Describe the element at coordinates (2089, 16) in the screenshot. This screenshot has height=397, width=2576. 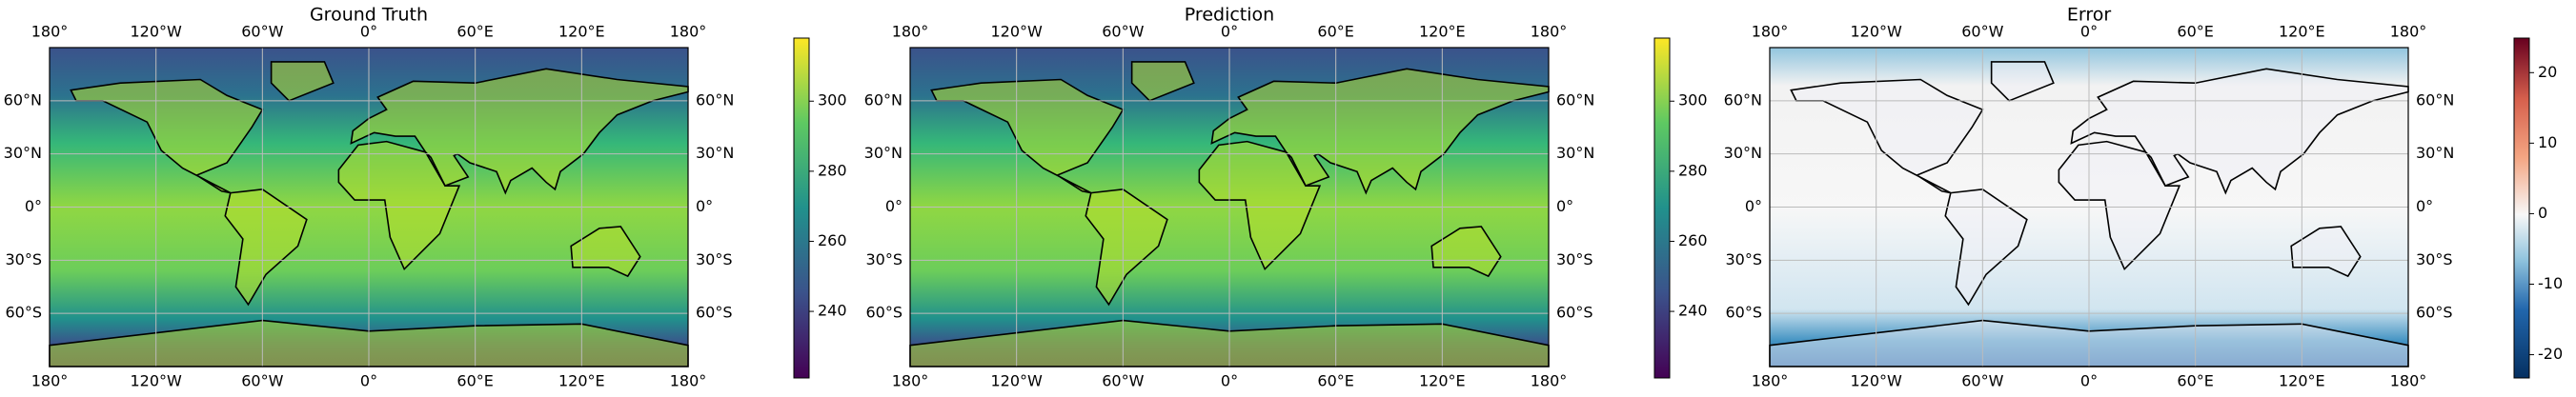
I see `panel-title: Error` at that location.